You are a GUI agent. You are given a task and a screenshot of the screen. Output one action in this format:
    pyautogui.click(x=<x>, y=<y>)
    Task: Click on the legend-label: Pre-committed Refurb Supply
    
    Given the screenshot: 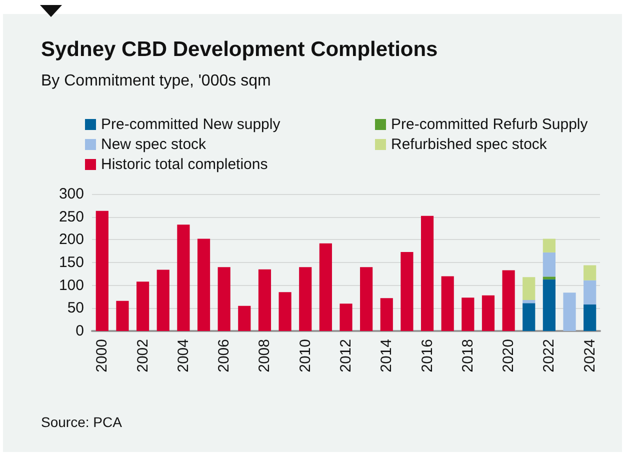 What is the action you would take?
    pyautogui.click(x=489, y=124)
    